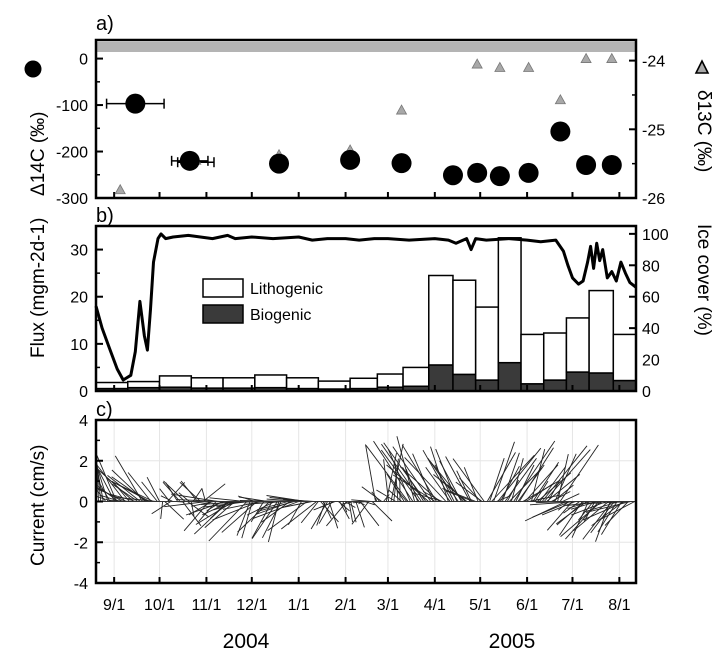 The height and width of the screenshot is (656, 714). What do you see at coordinates (653, 62) in the screenshot?
I see `panel-a-yticklabel-right: -24` at bounding box center [653, 62].